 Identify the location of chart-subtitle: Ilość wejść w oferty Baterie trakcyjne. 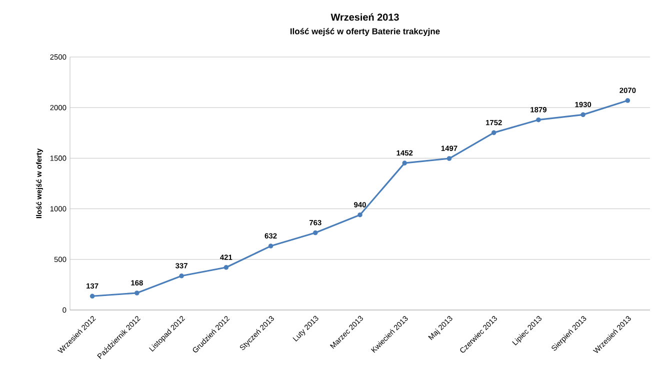
(365, 32).